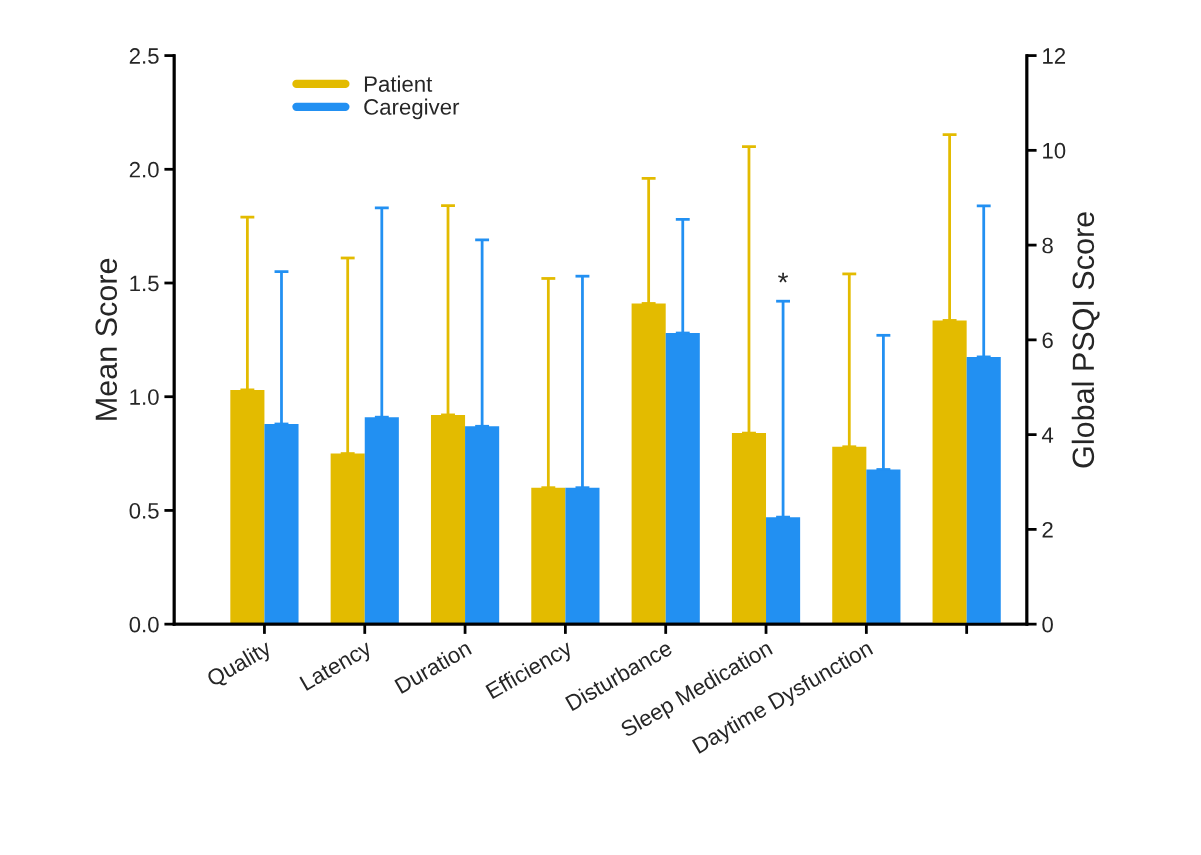 Image resolution: width=1201 pixels, height=855 pixels. Describe the element at coordinates (1054, 150) in the screenshot. I see `y2-tick-label: 10` at that location.